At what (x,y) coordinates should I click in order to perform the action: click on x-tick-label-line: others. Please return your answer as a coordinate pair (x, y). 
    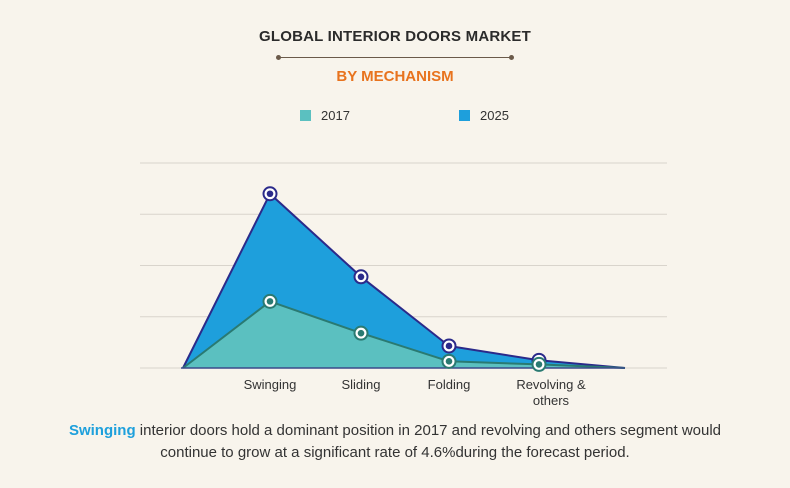
    Looking at the image, I should click on (551, 400).